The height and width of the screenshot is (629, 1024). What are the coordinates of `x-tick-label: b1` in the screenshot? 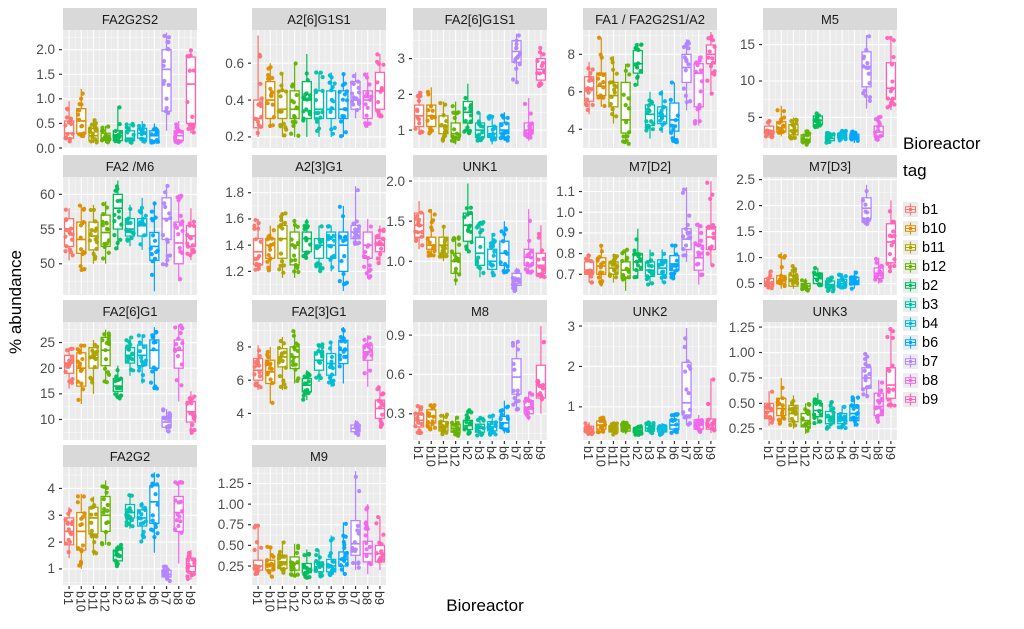 It's located at (257, 598).